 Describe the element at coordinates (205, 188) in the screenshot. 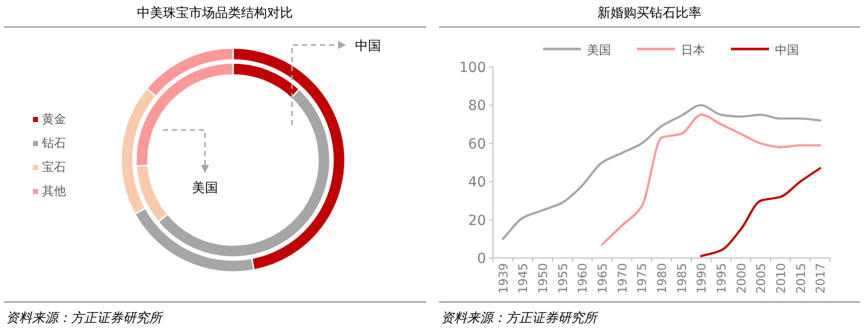

I see `slice-label: 美国` at that location.